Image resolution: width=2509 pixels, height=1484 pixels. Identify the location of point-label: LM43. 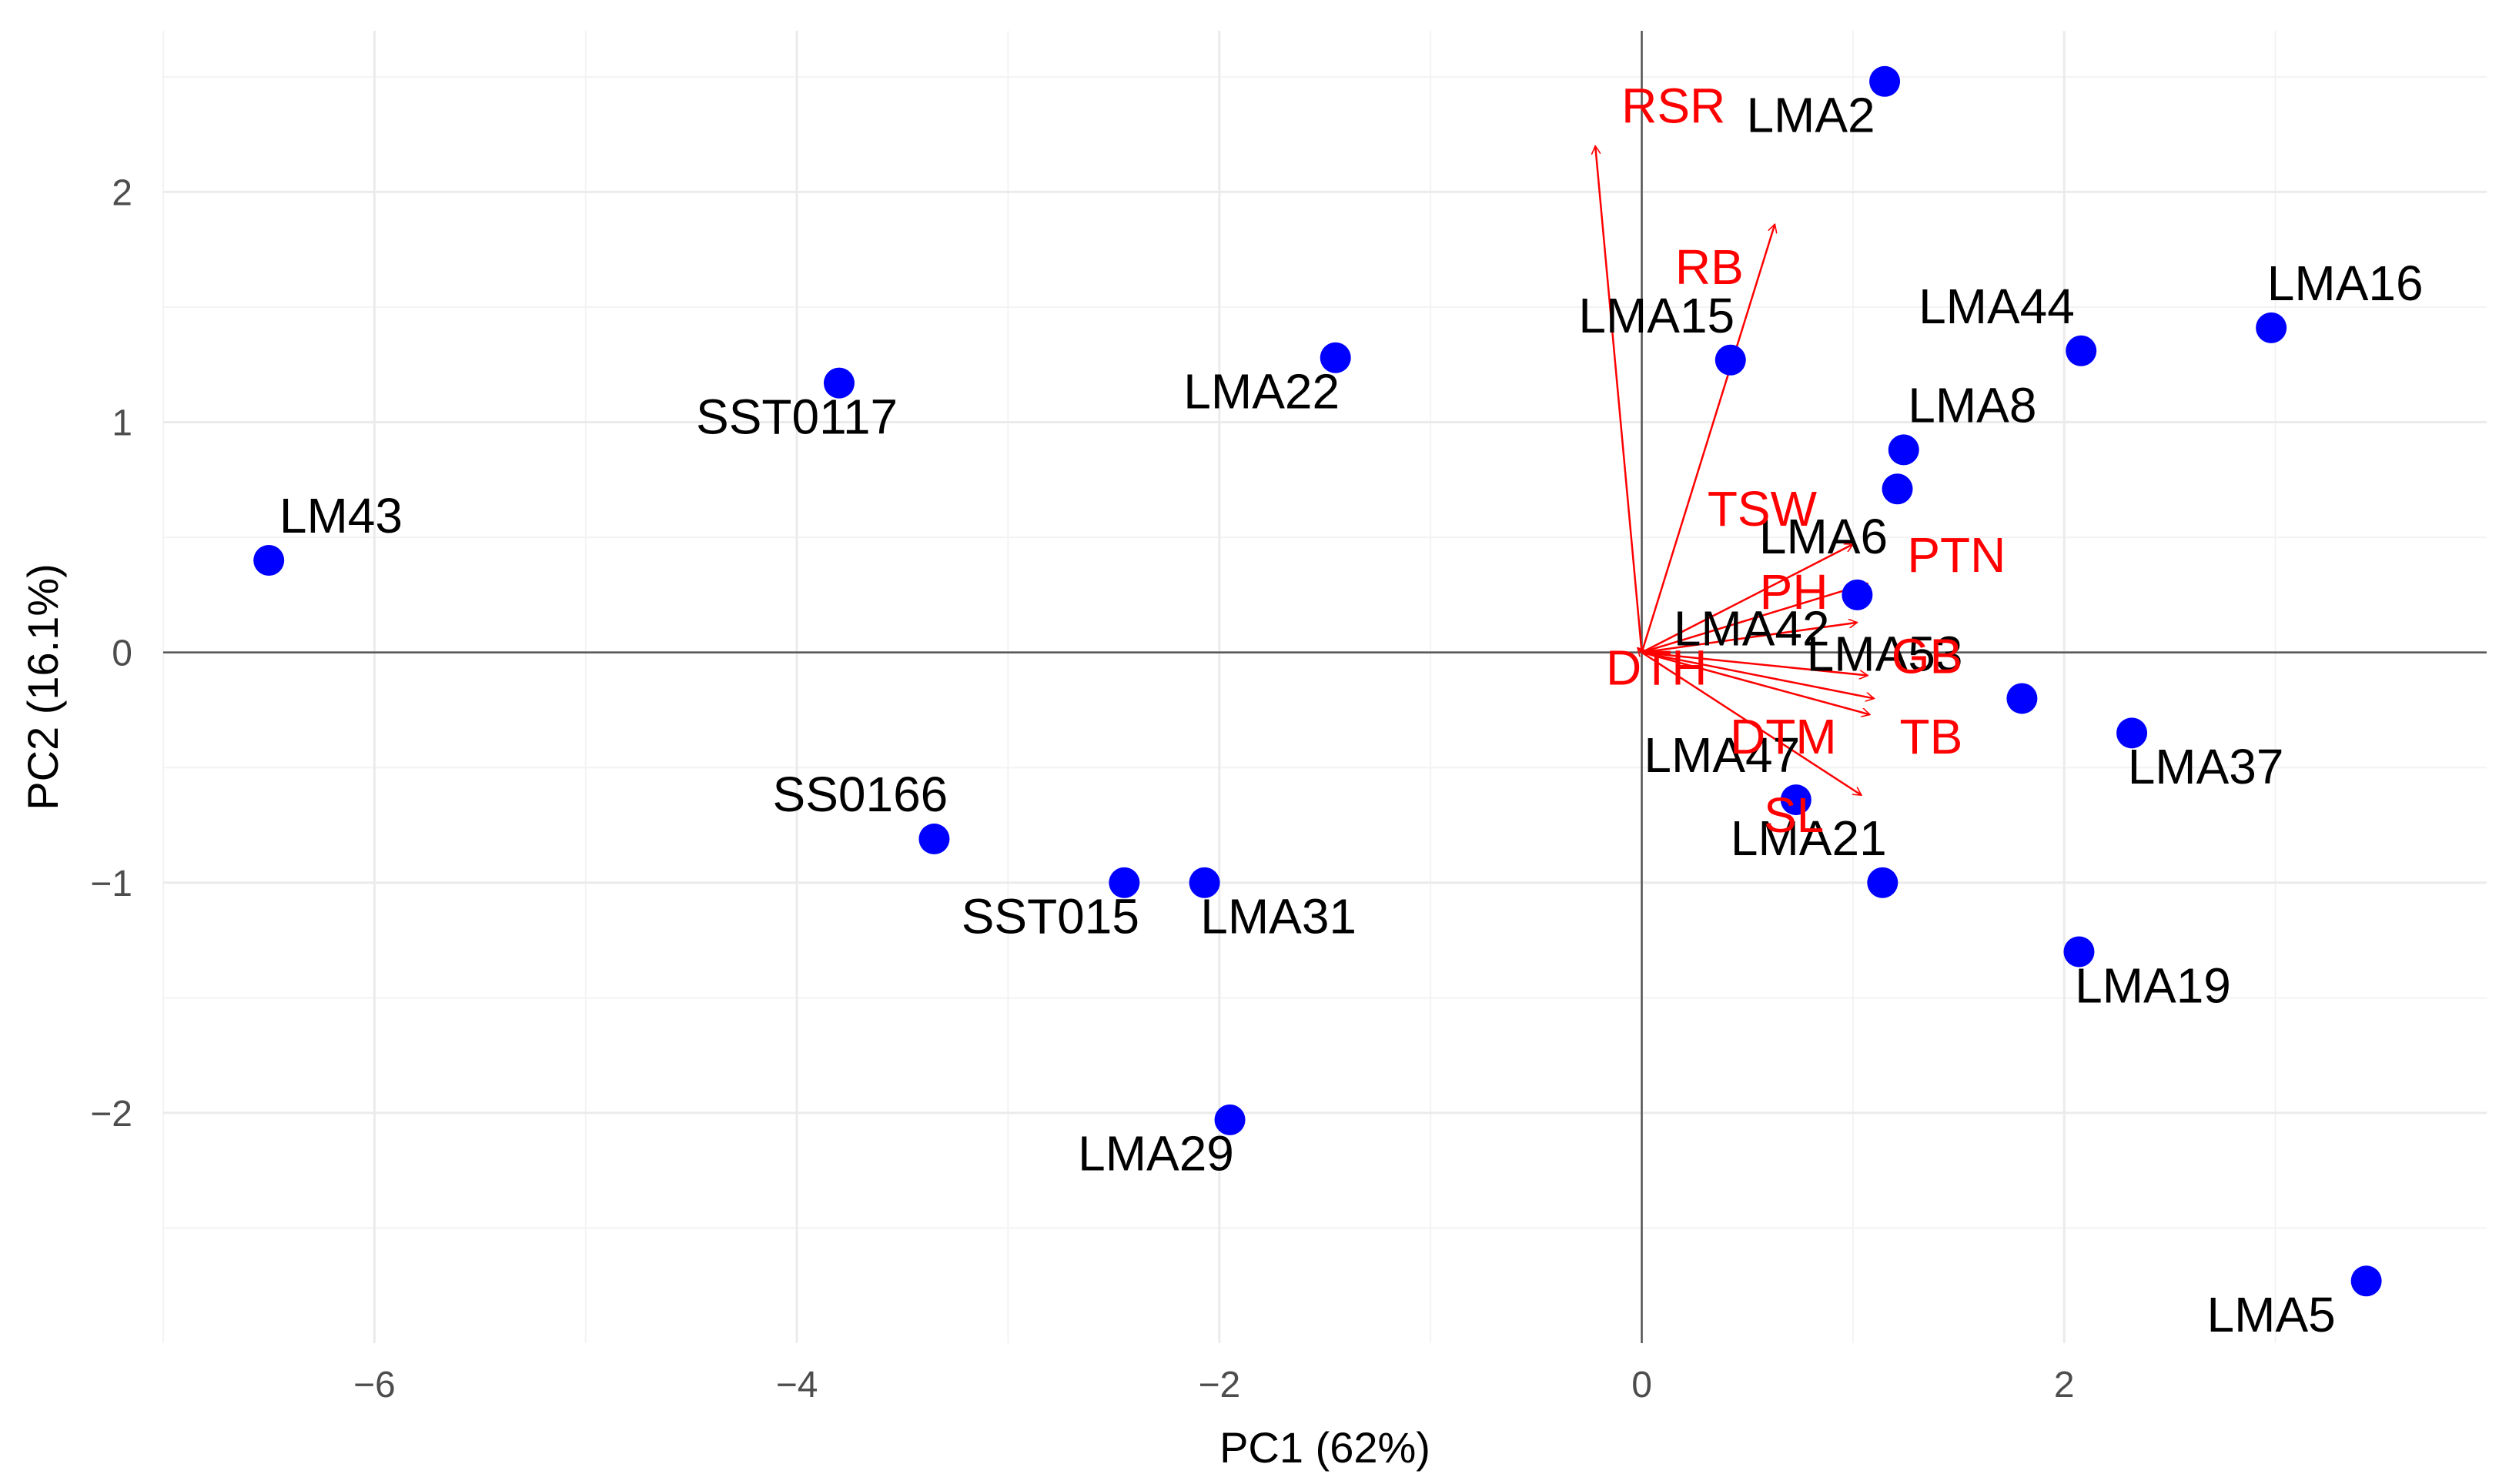
(341, 515).